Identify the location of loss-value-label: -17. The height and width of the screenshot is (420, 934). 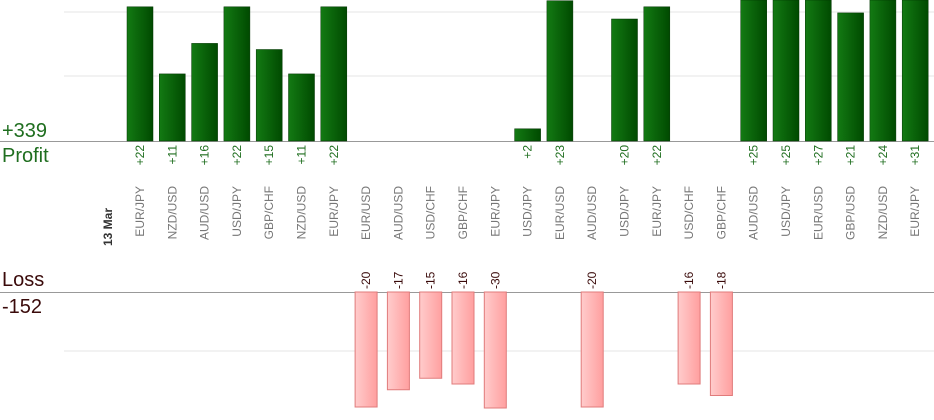
(398, 280).